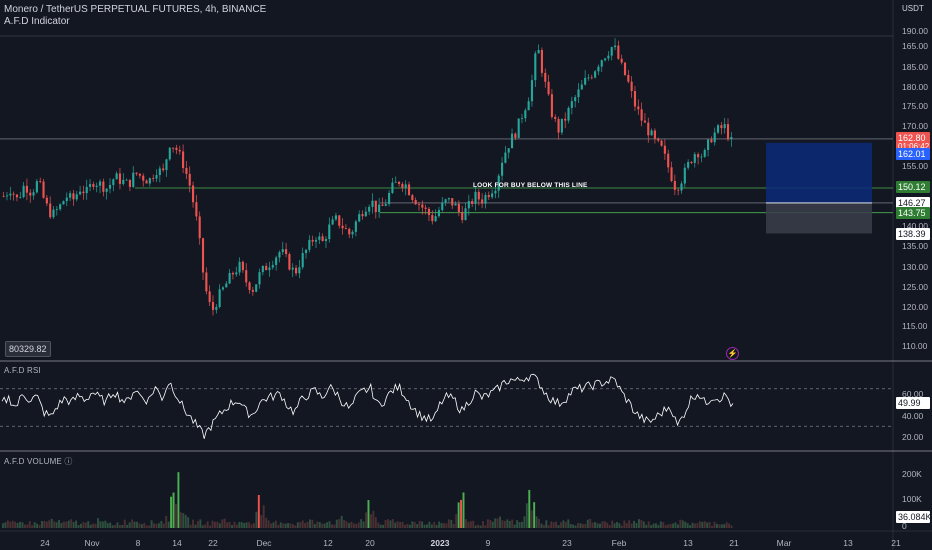  What do you see at coordinates (915, 46) in the screenshot?
I see `price-tick: 165.00` at bounding box center [915, 46].